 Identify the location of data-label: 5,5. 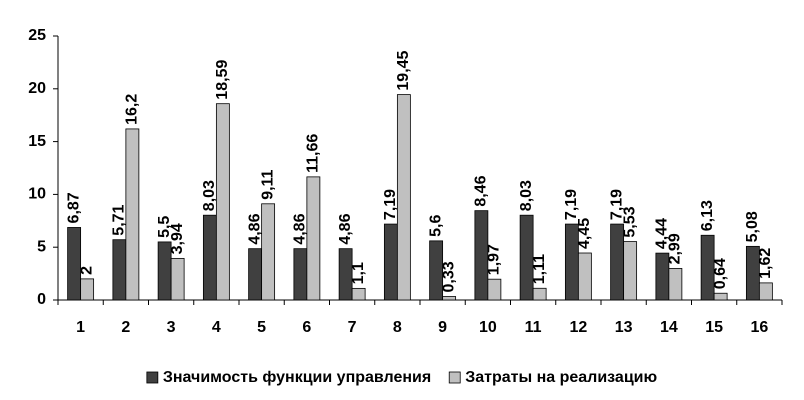
(164, 227).